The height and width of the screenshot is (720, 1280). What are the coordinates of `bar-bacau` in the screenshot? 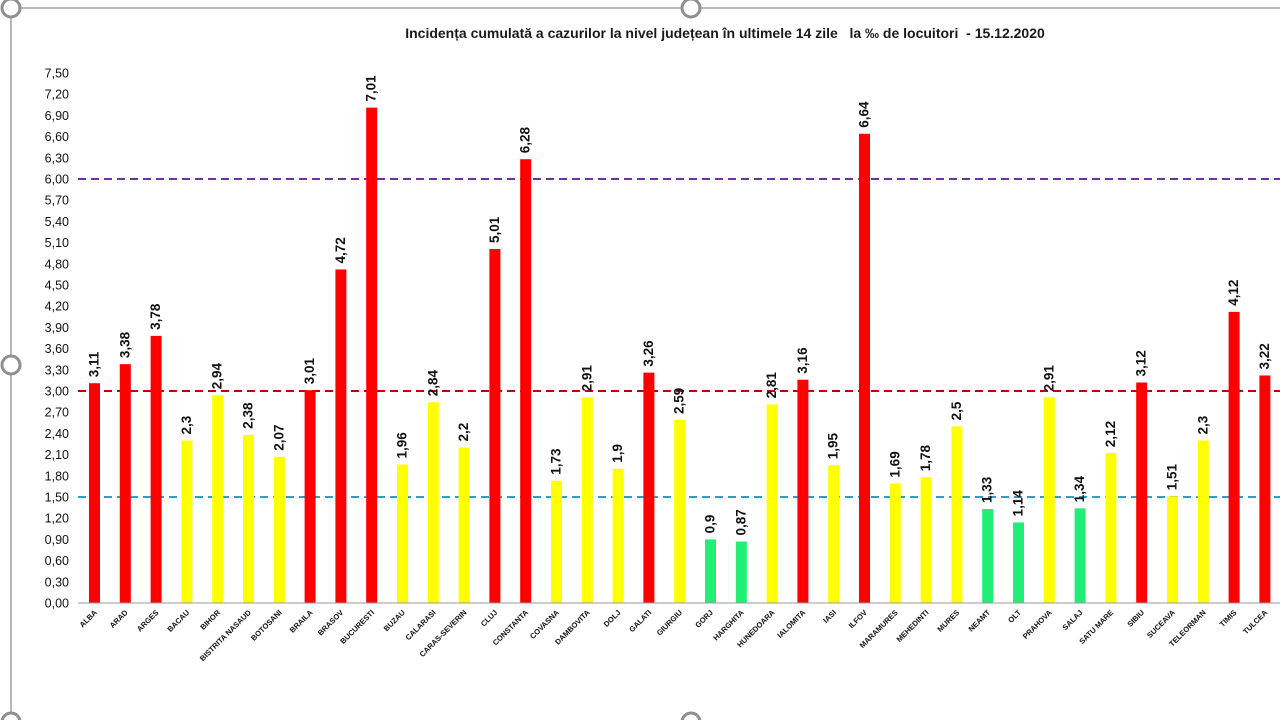 It's located at (187, 521).